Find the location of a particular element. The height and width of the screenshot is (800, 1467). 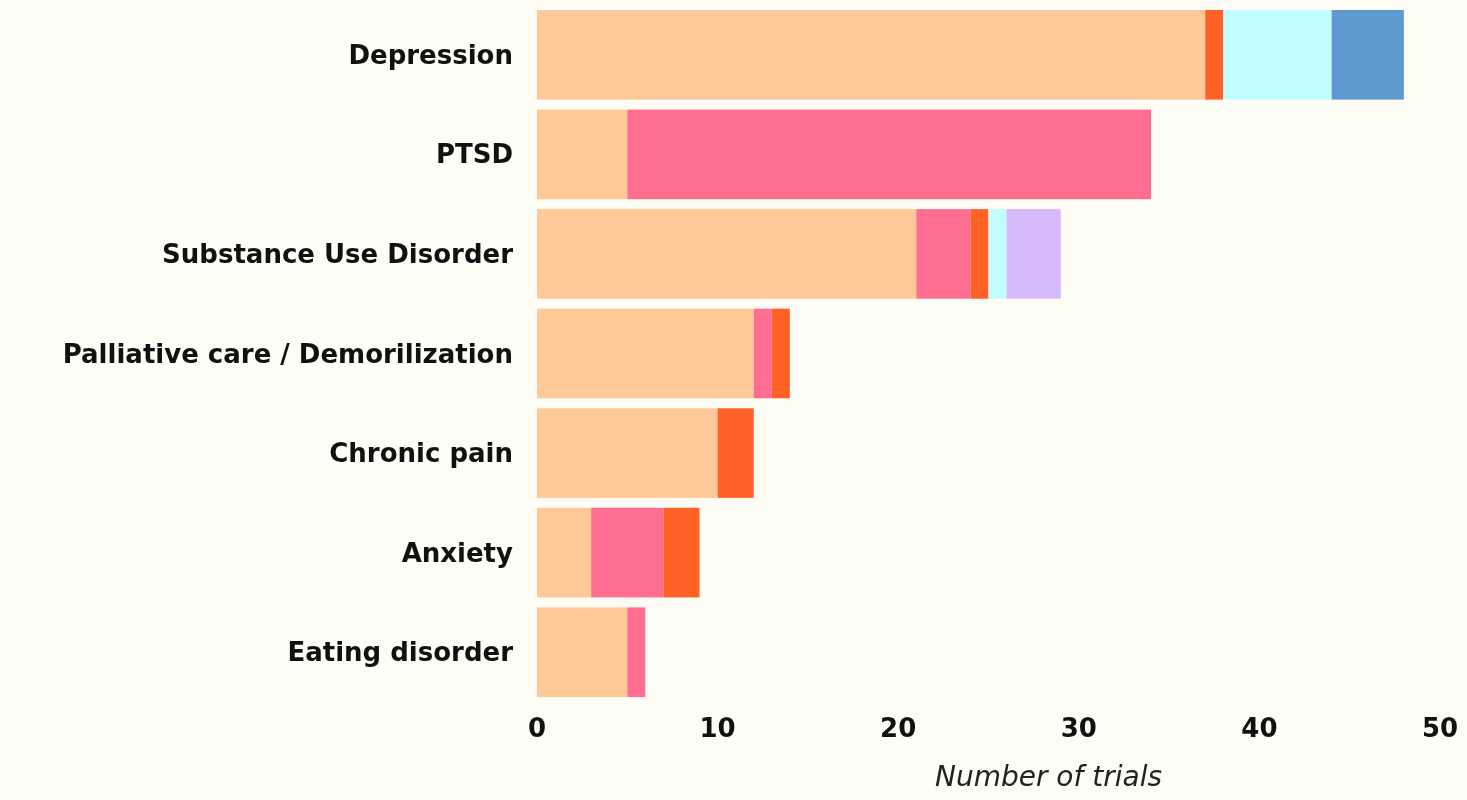

y-tick-label: Depression is located at coordinates (430, 54).